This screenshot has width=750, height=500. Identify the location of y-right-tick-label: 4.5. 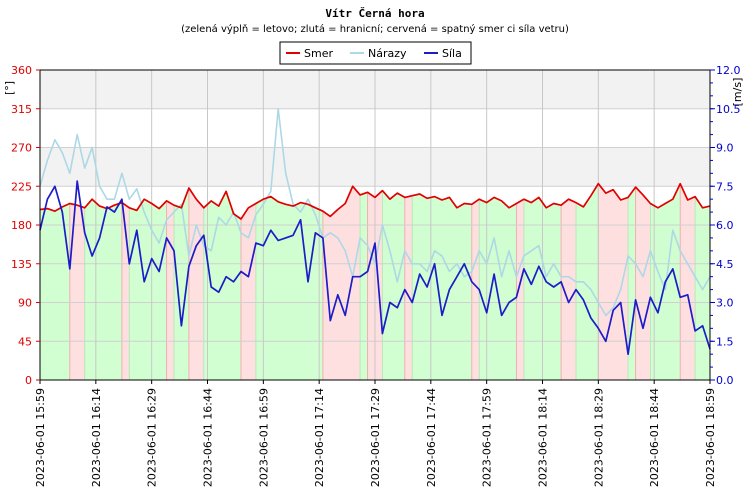
(725, 264).